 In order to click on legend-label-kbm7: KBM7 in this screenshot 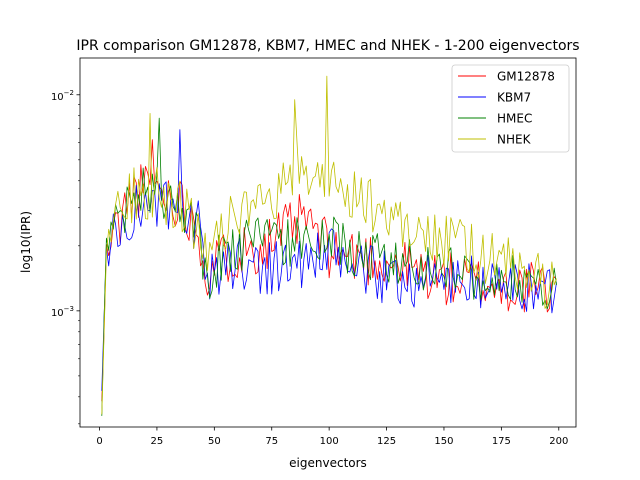, I will do `click(514, 98)`.